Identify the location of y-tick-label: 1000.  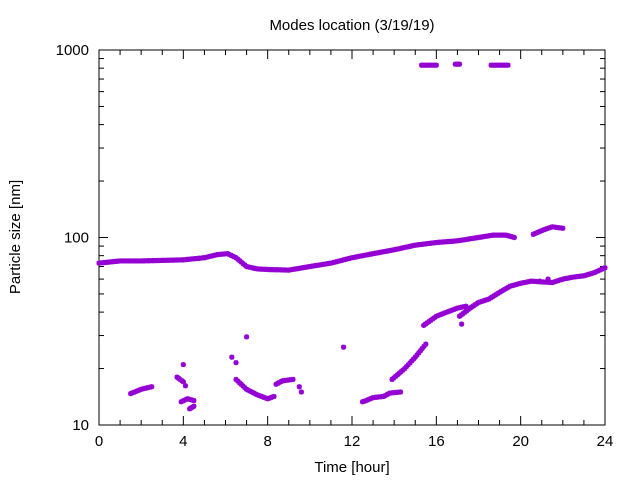
(72, 50).